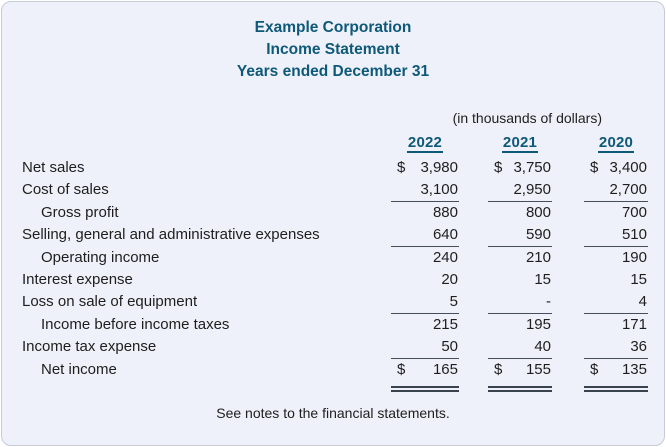 This screenshot has width=666, height=447. Describe the element at coordinates (445, 257) in the screenshot. I see `amount: 240` at that location.